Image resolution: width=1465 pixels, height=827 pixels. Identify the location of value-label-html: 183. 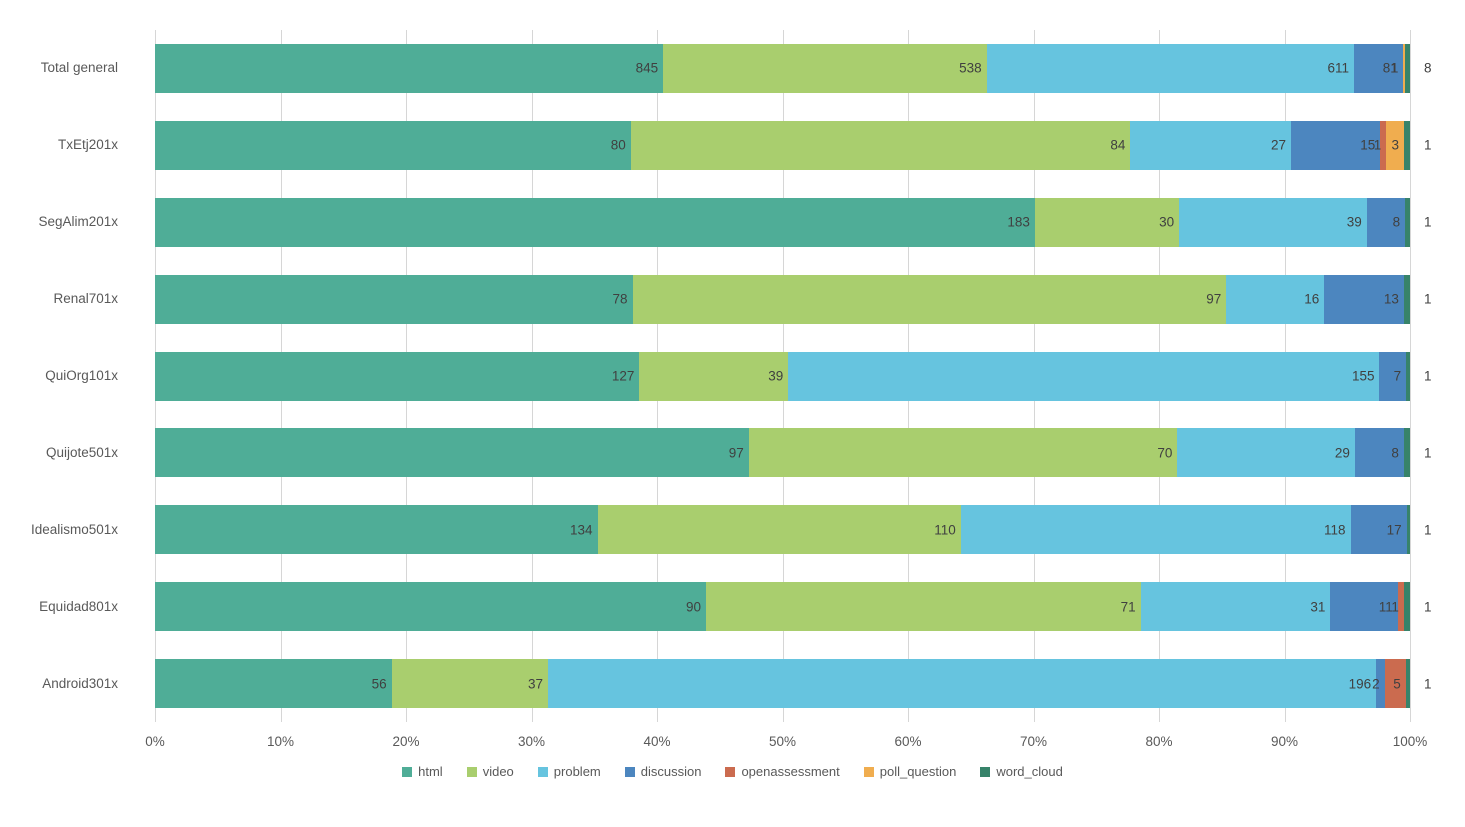
(1018, 222).